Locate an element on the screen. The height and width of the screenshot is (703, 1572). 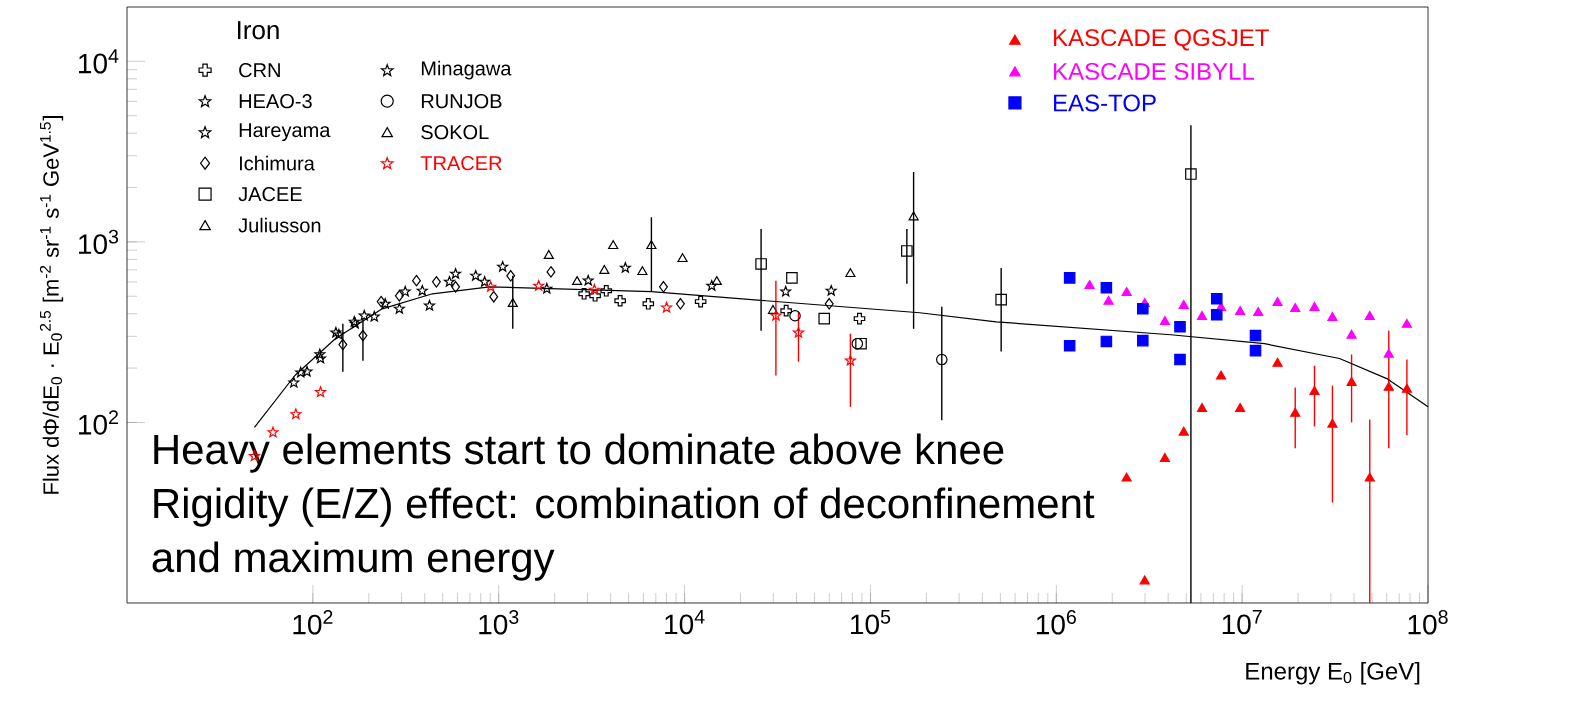
x-tick-label: 10$^{7}$ is located at coordinates (1242, 622).